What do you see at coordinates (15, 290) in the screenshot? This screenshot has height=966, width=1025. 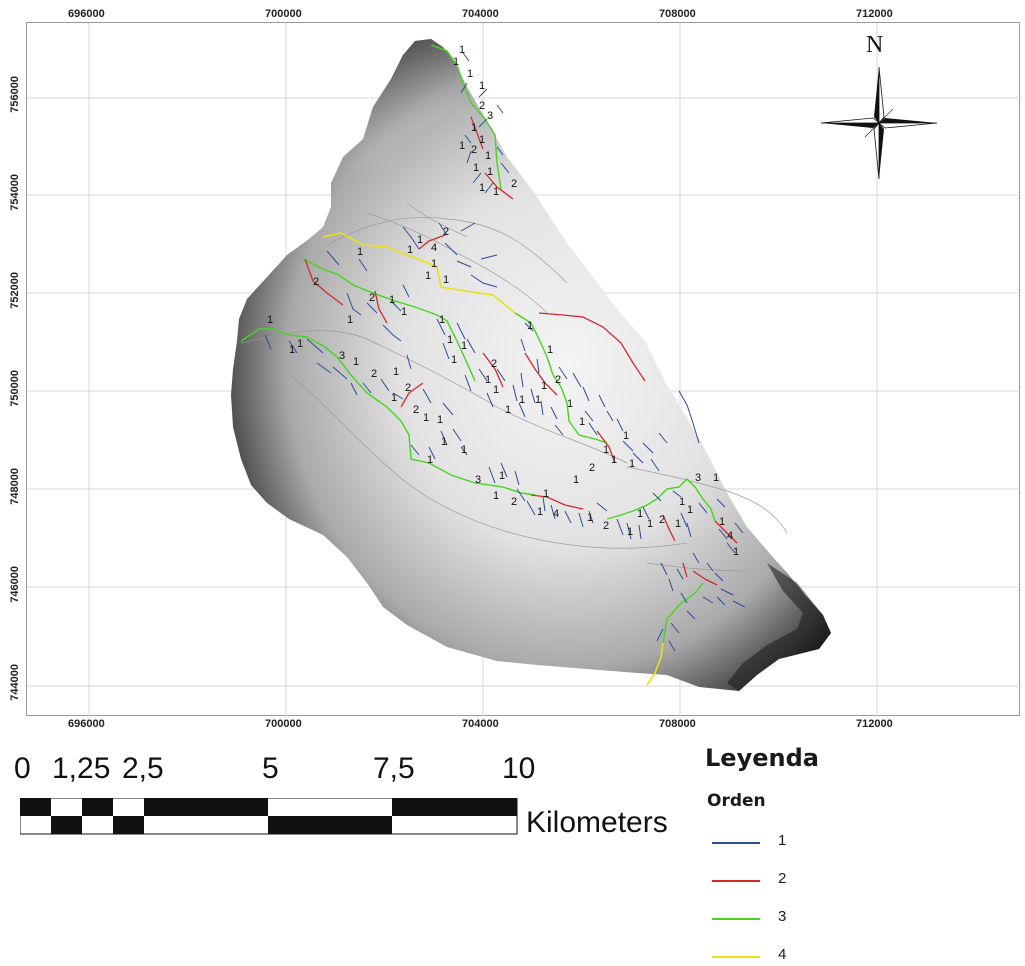 I see `y-tick-label: 752000` at bounding box center [15, 290].